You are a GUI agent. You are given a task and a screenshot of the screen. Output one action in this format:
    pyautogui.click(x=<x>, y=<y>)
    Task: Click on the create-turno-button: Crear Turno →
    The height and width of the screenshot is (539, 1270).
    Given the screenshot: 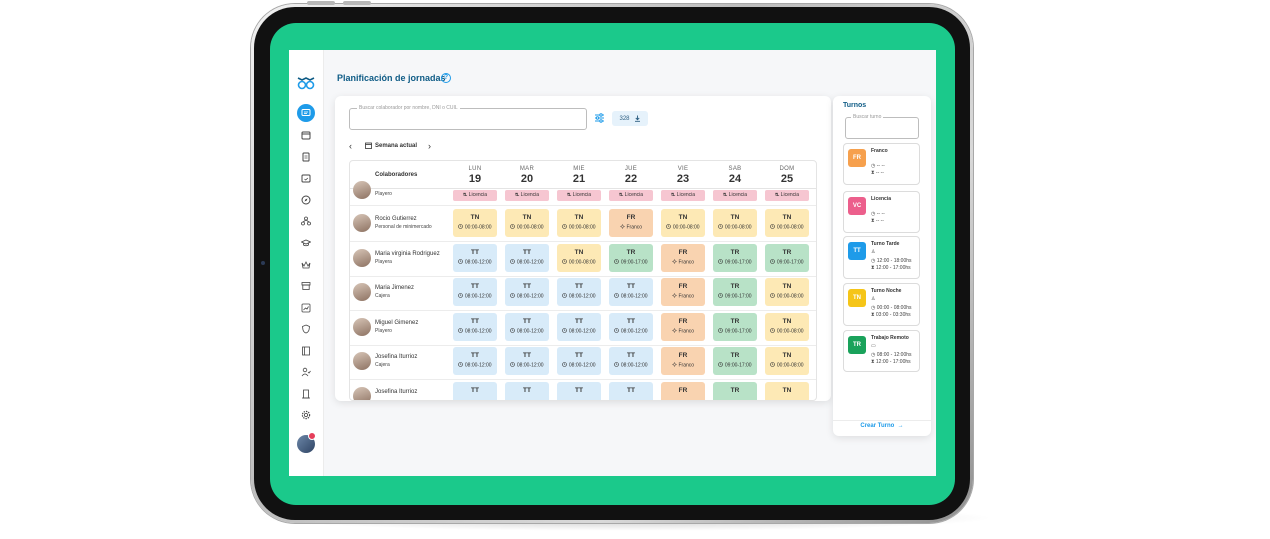 What is the action you would take?
    pyautogui.click(x=882, y=426)
    